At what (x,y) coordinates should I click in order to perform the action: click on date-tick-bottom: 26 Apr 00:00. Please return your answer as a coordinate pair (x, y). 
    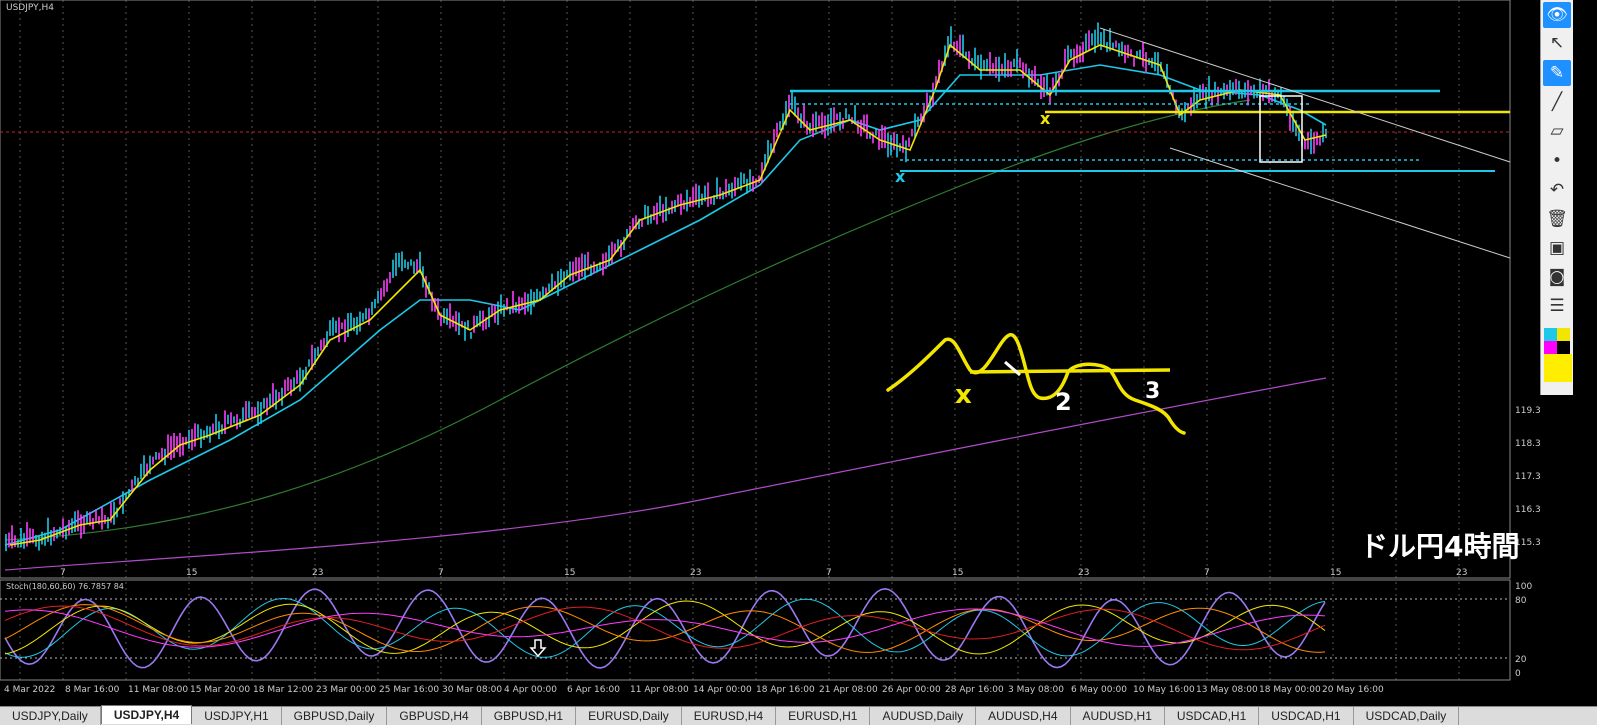
    Looking at the image, I should click on (911, 690).